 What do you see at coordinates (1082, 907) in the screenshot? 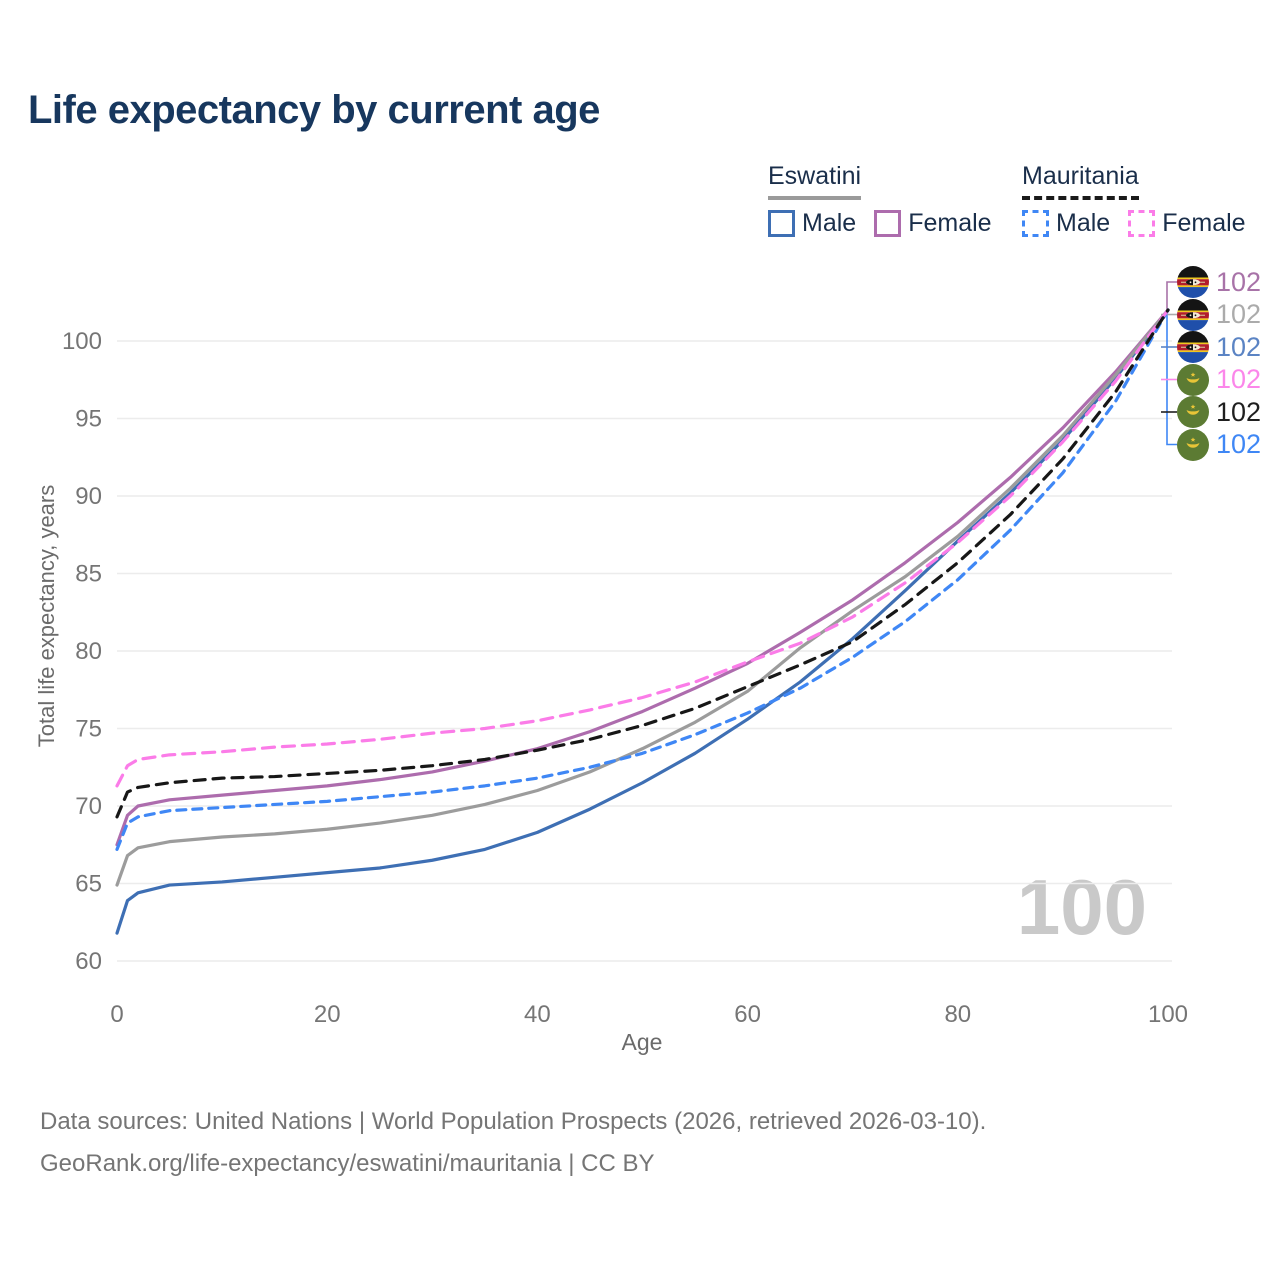
I see `age-watermark: 100` at bounding box center [1082, 907].